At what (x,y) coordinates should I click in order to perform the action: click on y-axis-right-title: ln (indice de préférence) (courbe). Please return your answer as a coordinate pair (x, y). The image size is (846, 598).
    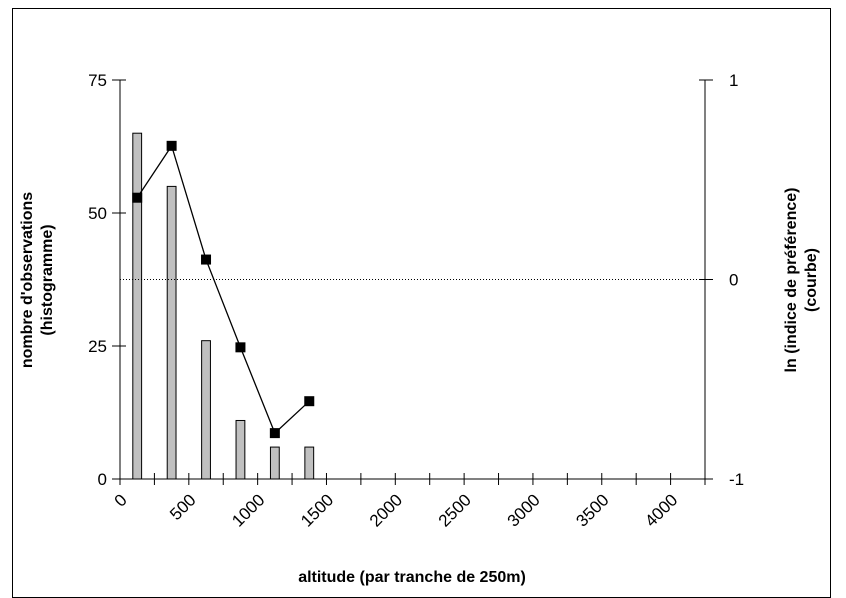
    Looking at the image, I should click on (801, 280).